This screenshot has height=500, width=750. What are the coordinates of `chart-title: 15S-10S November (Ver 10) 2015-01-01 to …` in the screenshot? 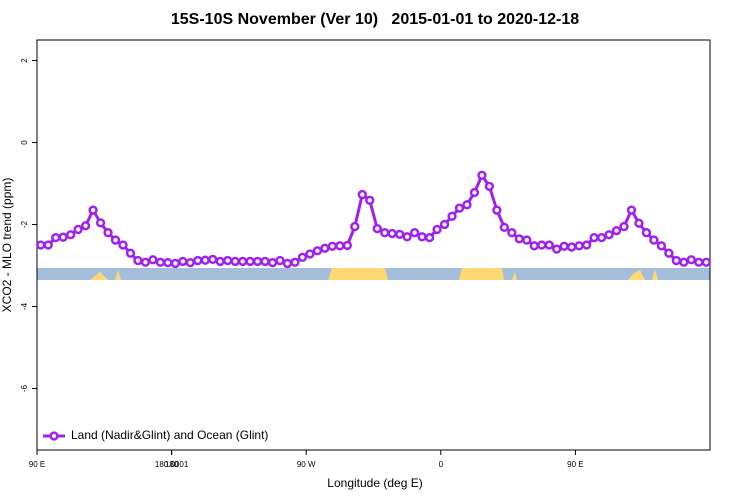 It's located at (375, 19).